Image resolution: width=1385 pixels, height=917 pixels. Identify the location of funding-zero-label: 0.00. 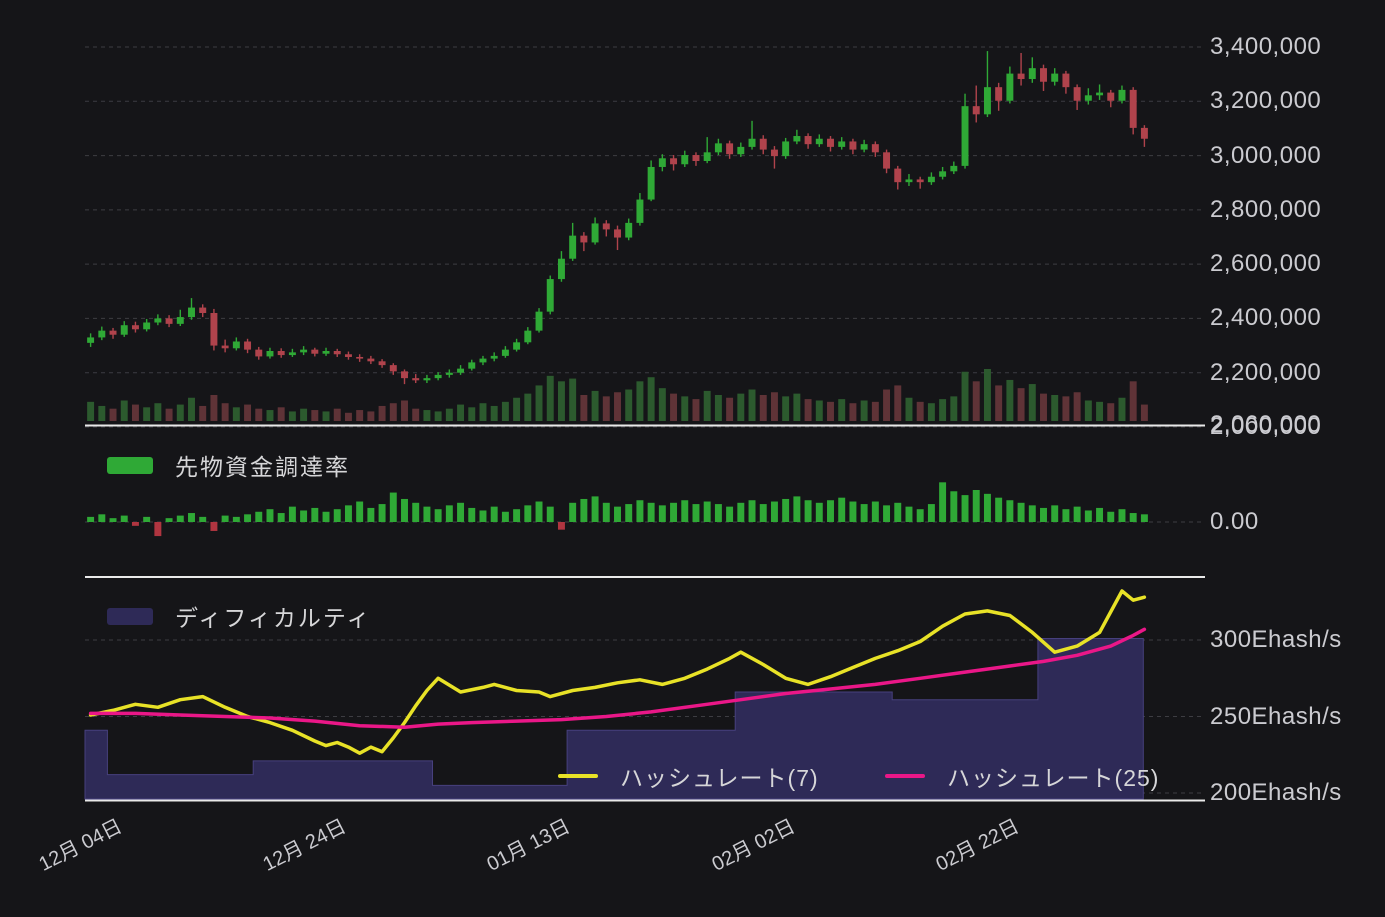
(1234, 521).